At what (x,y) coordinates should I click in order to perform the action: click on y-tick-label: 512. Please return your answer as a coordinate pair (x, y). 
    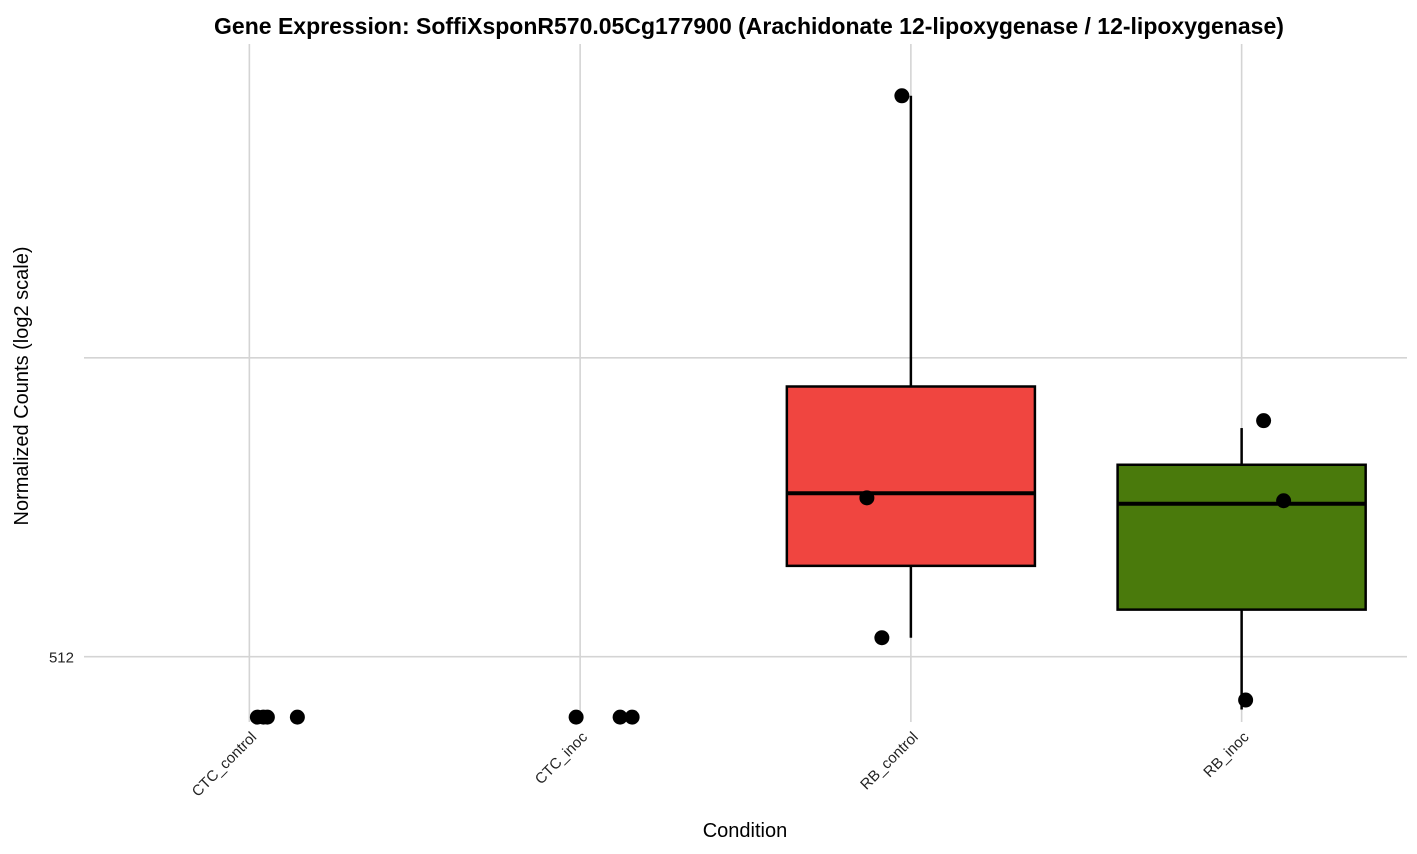
    Looking at the image, I should click on (61, 658).